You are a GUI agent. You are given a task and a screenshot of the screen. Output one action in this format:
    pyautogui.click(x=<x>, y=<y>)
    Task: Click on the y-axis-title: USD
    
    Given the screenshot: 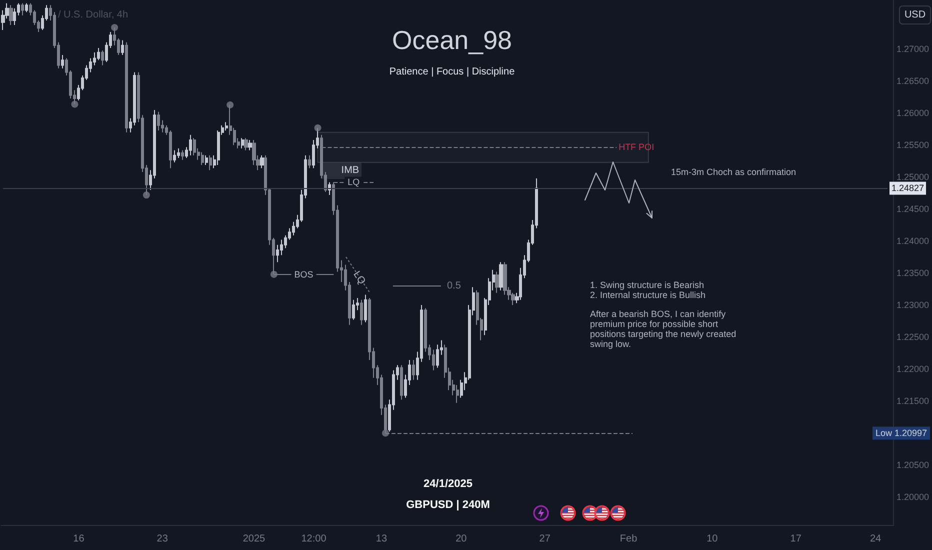 What is the action you would take?
    pyautogui.click(x=915, y=15)
    